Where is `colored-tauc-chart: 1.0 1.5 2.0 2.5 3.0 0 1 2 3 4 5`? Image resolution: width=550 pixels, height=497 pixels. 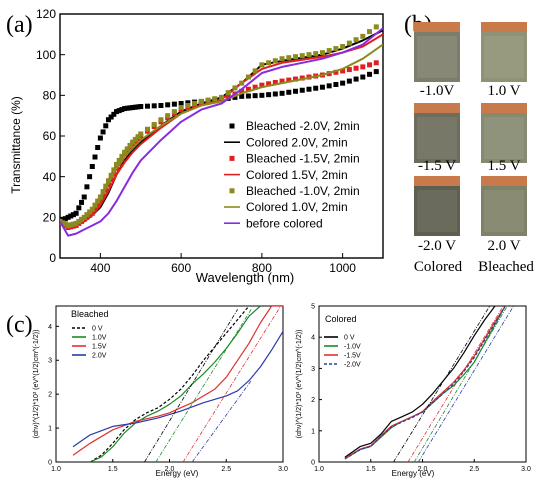
colored-tauc-chart: 1.0 1.5 2.0 2.5 3.0 0 1 2 3 4 5 is located at coordinates (421, 388).